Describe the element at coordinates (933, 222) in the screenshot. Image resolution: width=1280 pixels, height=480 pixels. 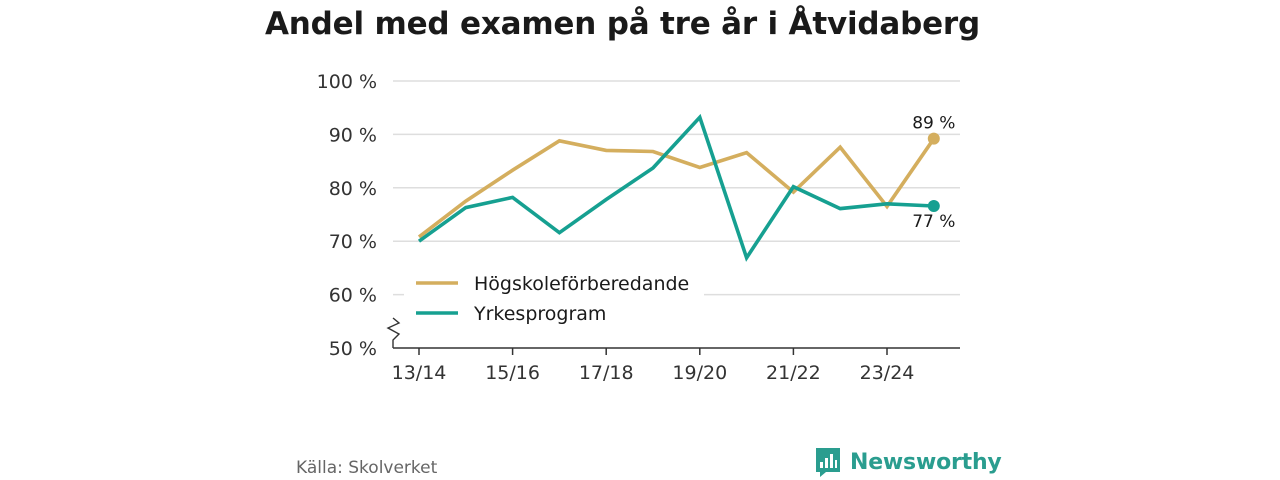
I see `end-label: 77 %` at that location.